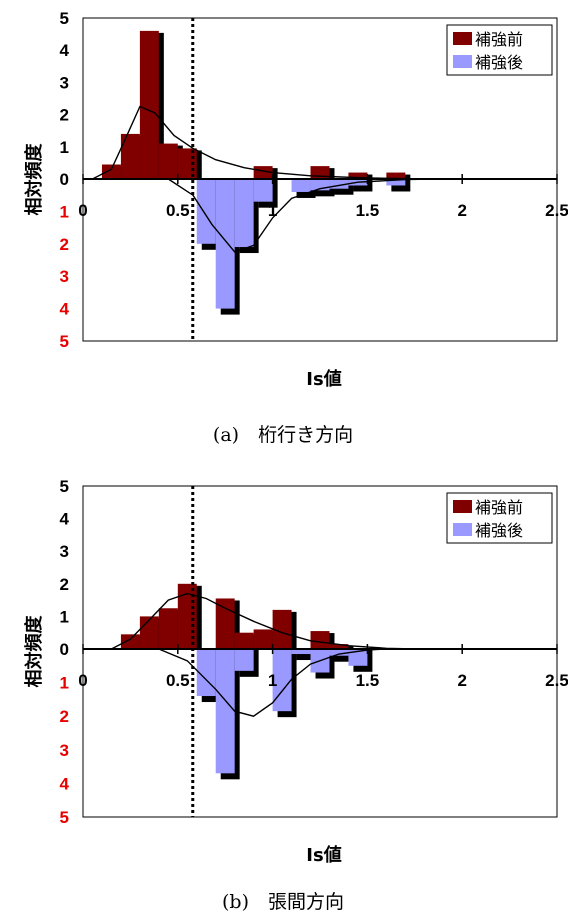 Image resolution: width=568 pixels, height=919 pixels. I want to click on chart-caption: (b) 張間方向, so click(283, 902).